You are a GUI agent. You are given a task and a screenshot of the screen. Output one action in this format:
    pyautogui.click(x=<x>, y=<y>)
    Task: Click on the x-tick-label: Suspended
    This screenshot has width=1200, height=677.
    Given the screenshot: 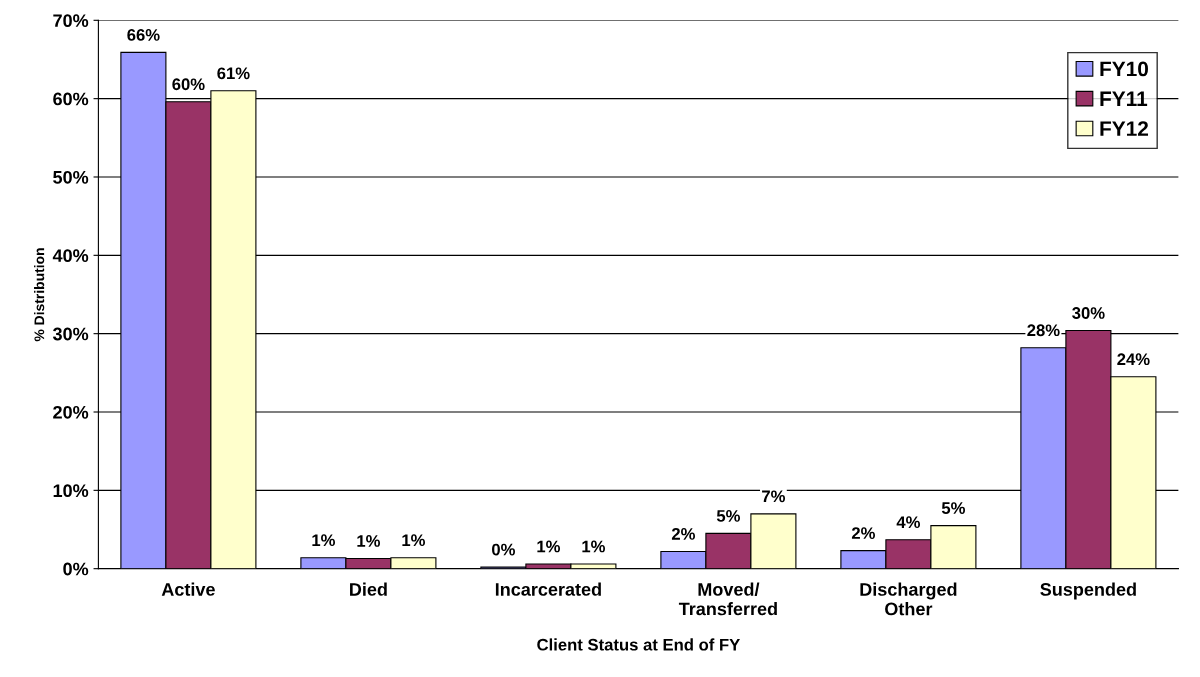 What is the action you would take?
    pyautogui.click(x=1088, y=591)
    